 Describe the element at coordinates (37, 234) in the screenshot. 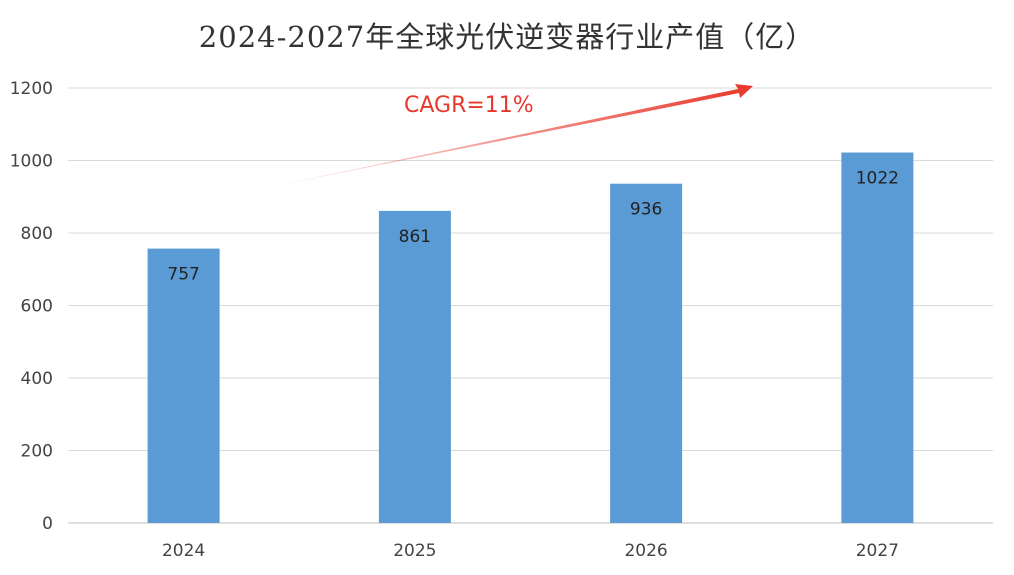

I see `y-tick-label: 800` at that location.